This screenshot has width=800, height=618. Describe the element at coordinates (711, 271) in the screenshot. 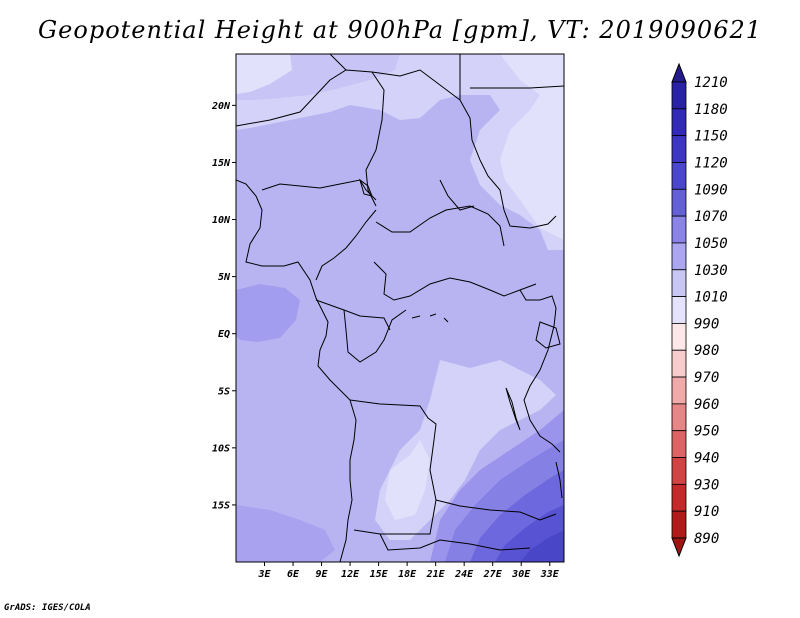

I see `colorbar-label: 1030` at that location.